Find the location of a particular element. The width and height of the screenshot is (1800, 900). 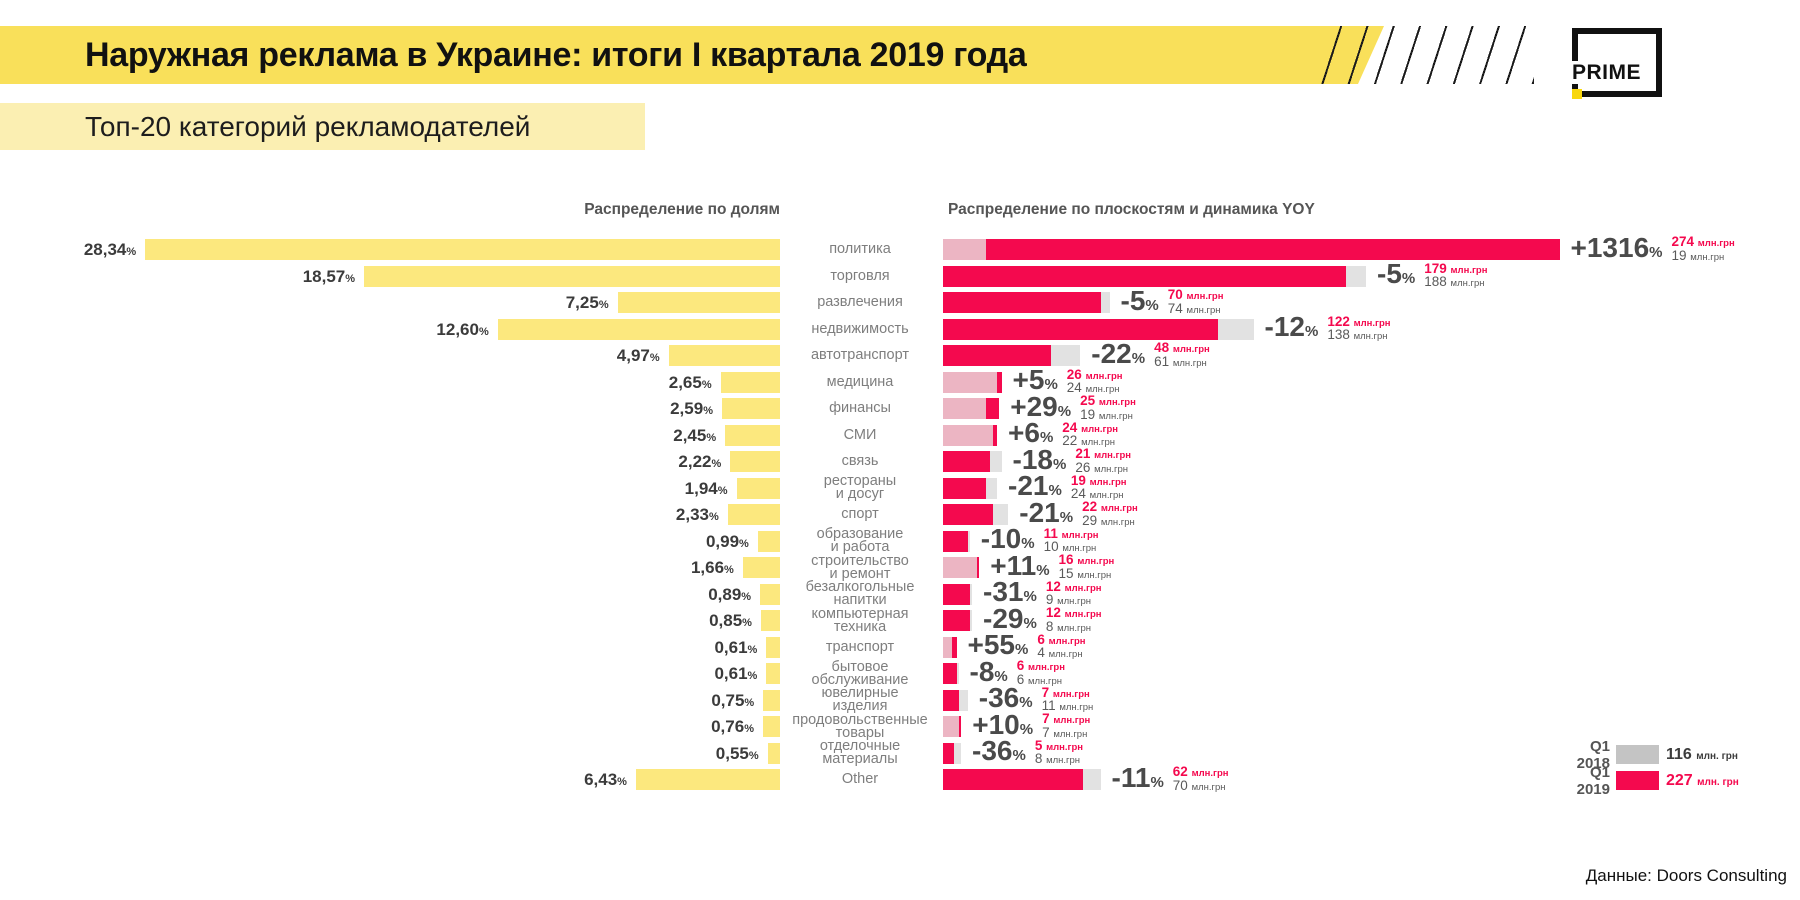

share-number: 2,22 is located at coordinates (695, 461).